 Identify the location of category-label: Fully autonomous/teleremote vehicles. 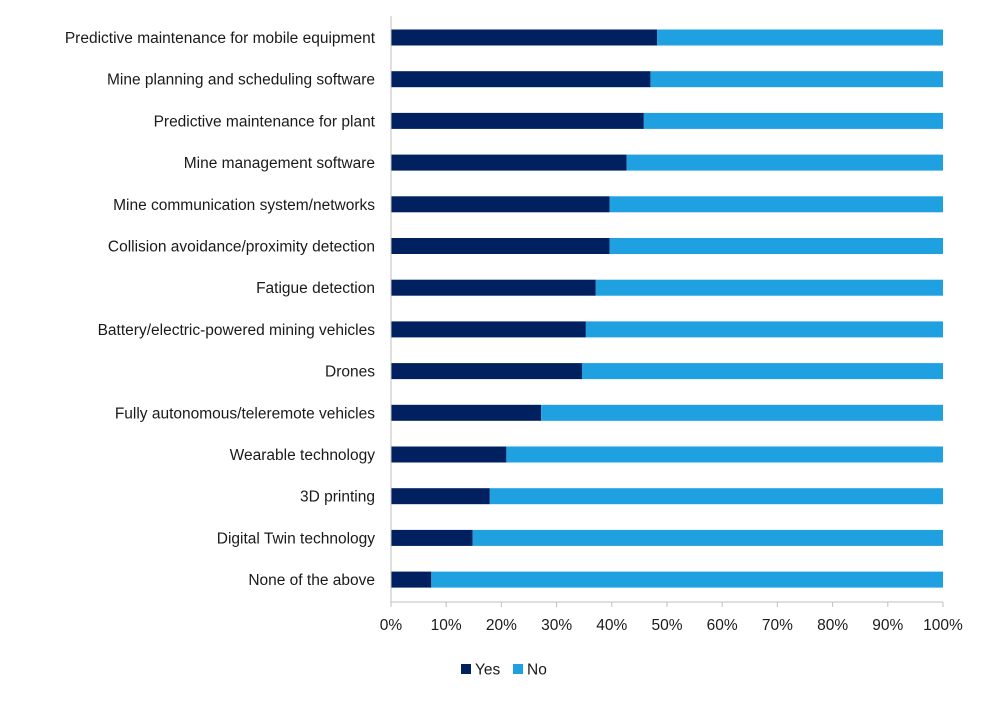
(245, 413).